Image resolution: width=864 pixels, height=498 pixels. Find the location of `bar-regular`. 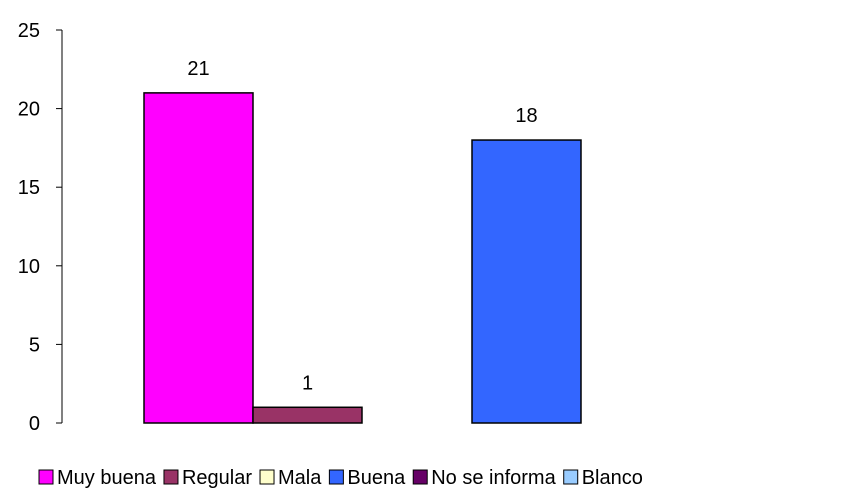

bar-regular is located at coordinates (307, 415).